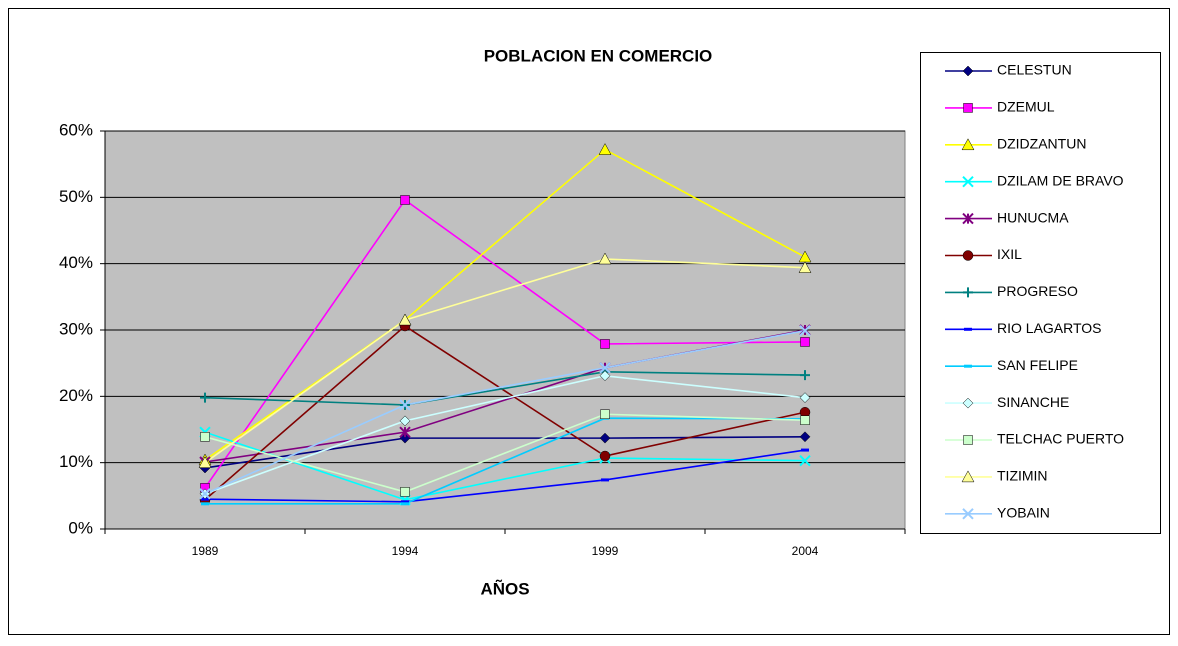  What do you see at coordinates (76, 461) in the screenshot?
I see `y-tick-label: 10%` at bounding box center [76, 461].